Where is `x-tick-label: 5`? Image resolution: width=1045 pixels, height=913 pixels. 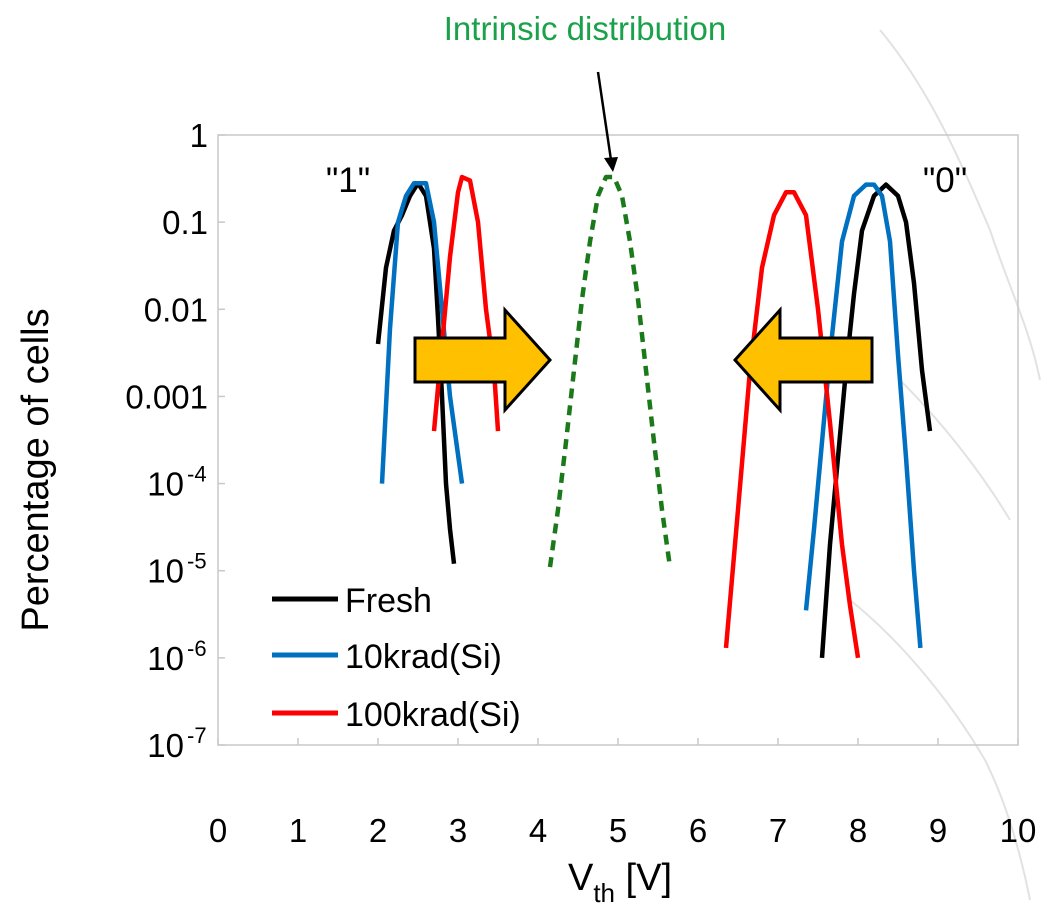
x-tick-label: 5 is located at coordinates (618, 830).